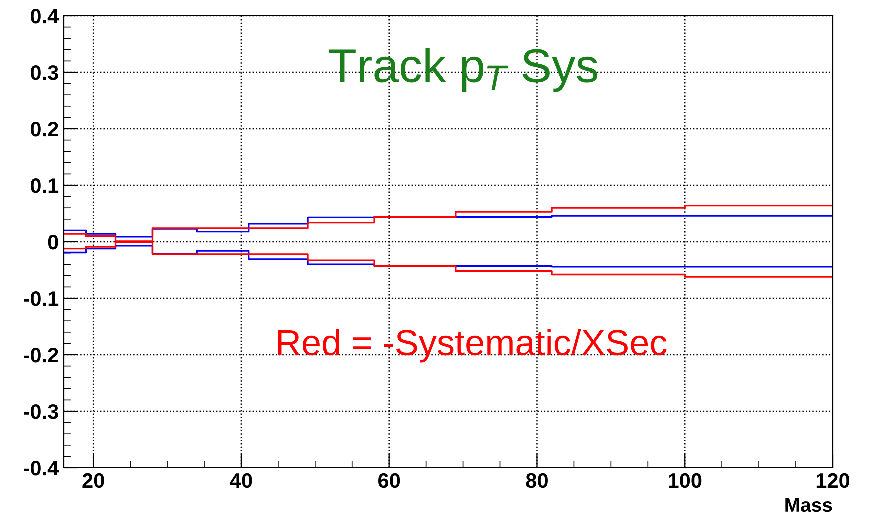 This screenshot has width=870, height=531. What do you see at coordinates (53, 242) in the screenshot?
I see `y-tick-label: 0` at bounding box center [53, 242].